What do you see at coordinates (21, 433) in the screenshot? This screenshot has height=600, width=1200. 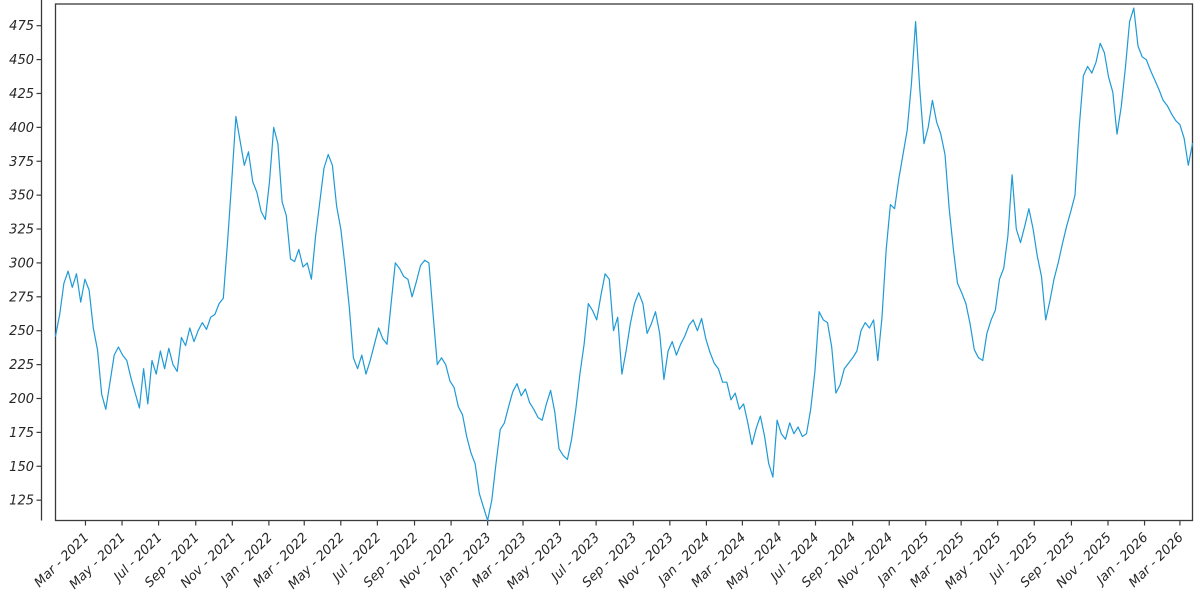 I see `y-tick-label: 175` at bounding box center [21, 433].